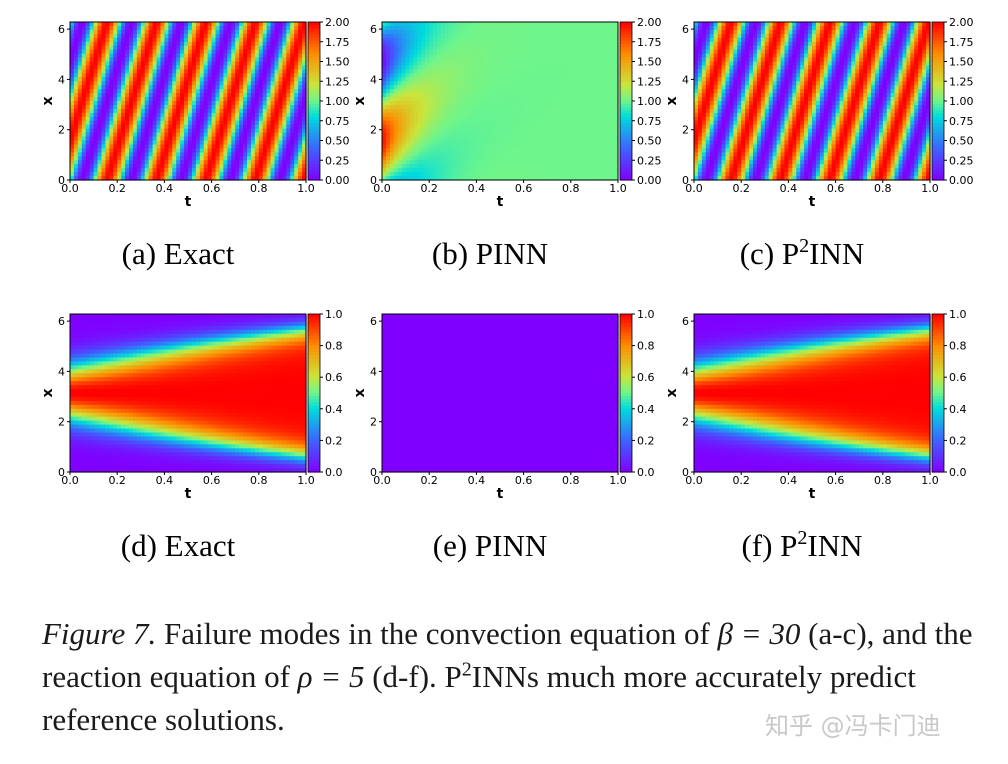 This screenshot has width=1008, height=764. I want to click on caption-superscript: 2, so click(467, 670).